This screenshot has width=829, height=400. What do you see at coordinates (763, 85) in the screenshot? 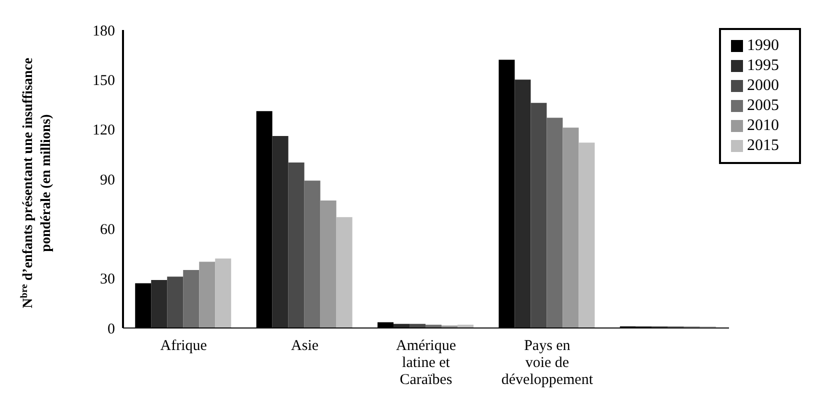
I see `legend-label: 2000` at bounding box center [763, 85].